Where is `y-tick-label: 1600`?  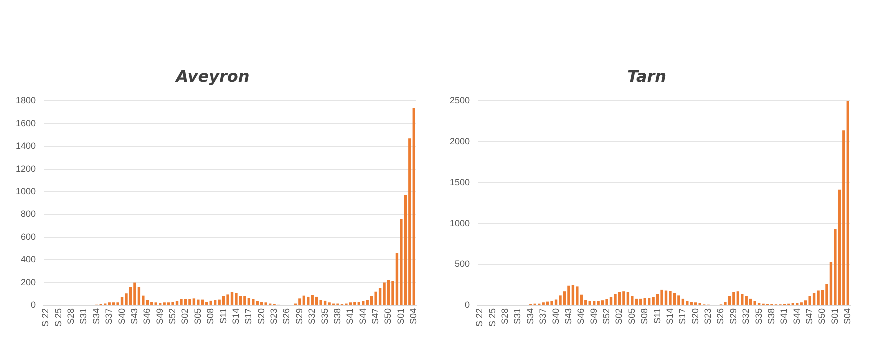
y-tick-label: 1600 is located at coordinates (26, 123).